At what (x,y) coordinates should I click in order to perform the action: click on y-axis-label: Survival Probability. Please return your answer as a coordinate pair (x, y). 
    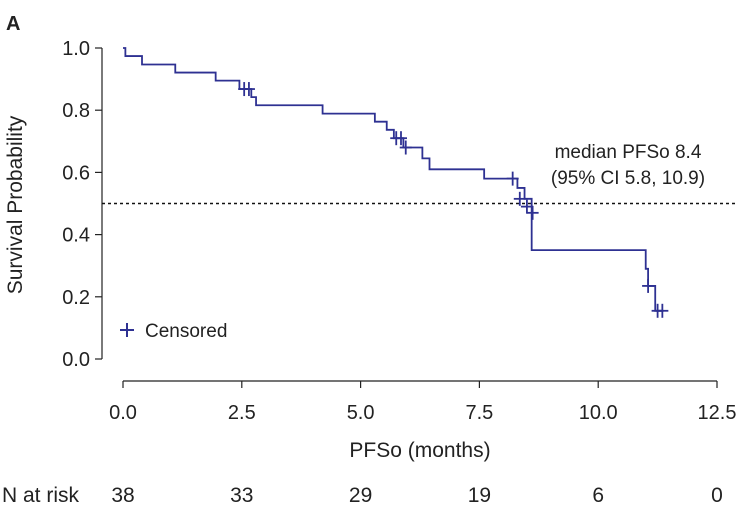
    Looking at the image, I should click on (15, 204).